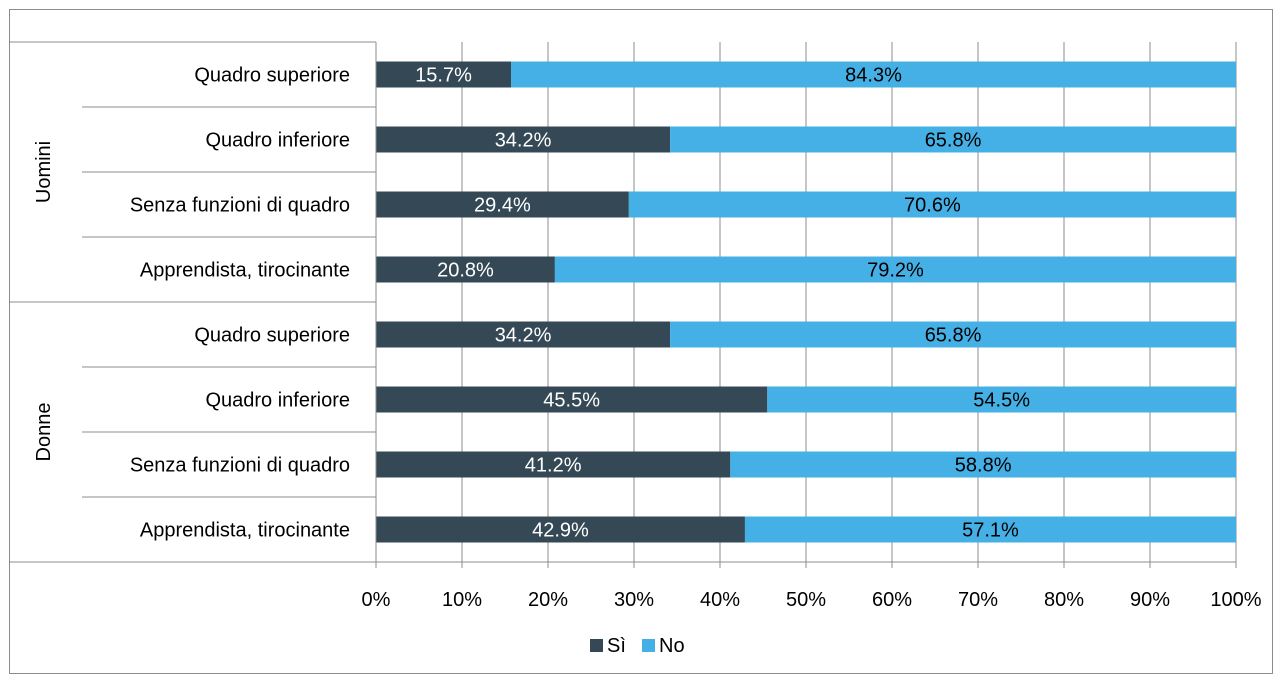 The image size is (1284, 683). I want to click on x-tick-label: 10%, so click(462, 600).